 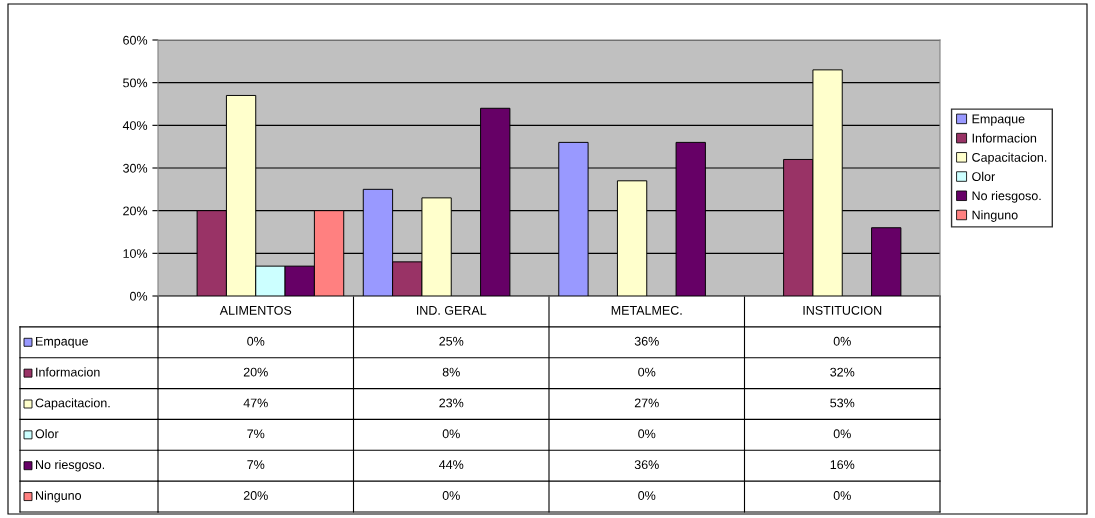 What do you see at coordinates (135, 253) in the screenshot?
I see `y-tick-label: 10%` at bounding box center [135, 253].